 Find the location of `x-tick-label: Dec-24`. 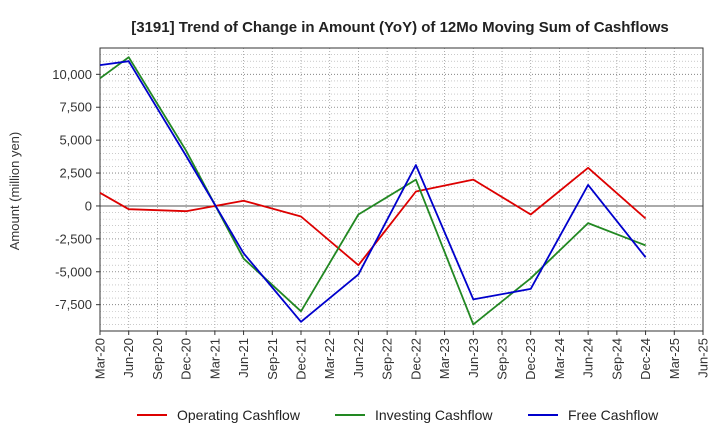

x-tick-label: Dec-24 is located at coordinates (645, 359).